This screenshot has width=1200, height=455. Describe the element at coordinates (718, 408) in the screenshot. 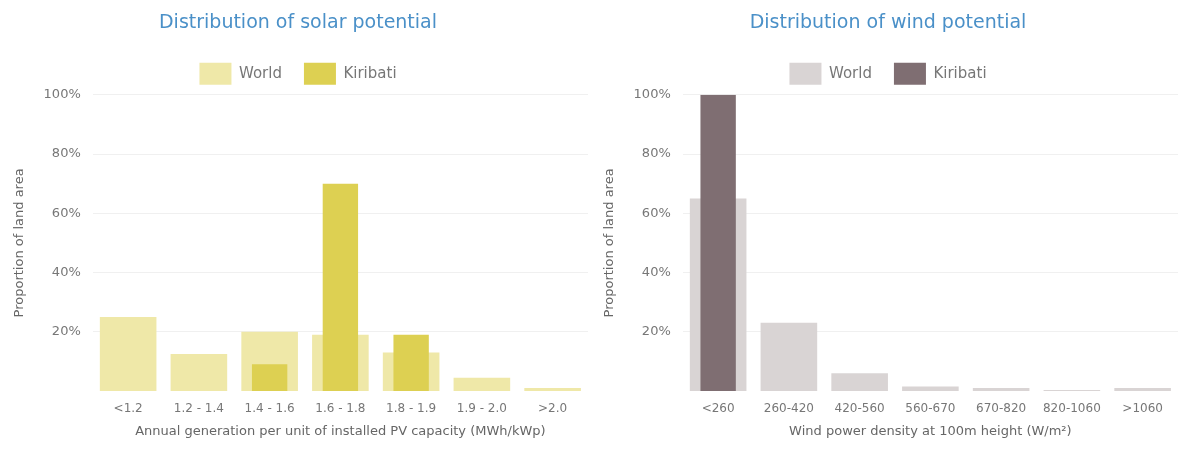

I see `x-tick-label: <260` at that location.